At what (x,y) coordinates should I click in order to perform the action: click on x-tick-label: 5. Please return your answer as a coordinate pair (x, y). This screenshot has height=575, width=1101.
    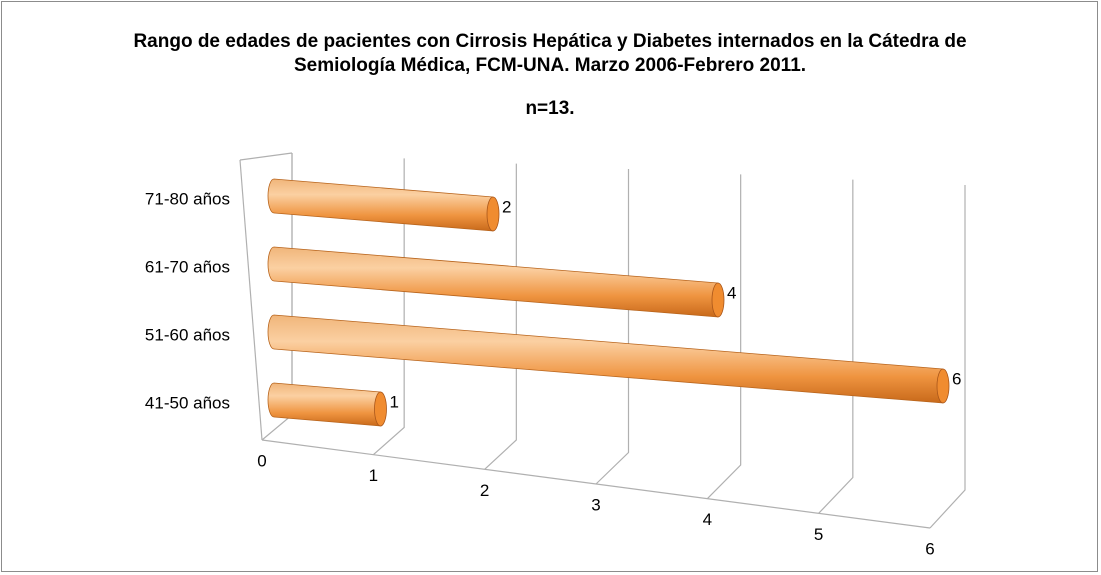
    Looking at the image, I should click on (818, 534).